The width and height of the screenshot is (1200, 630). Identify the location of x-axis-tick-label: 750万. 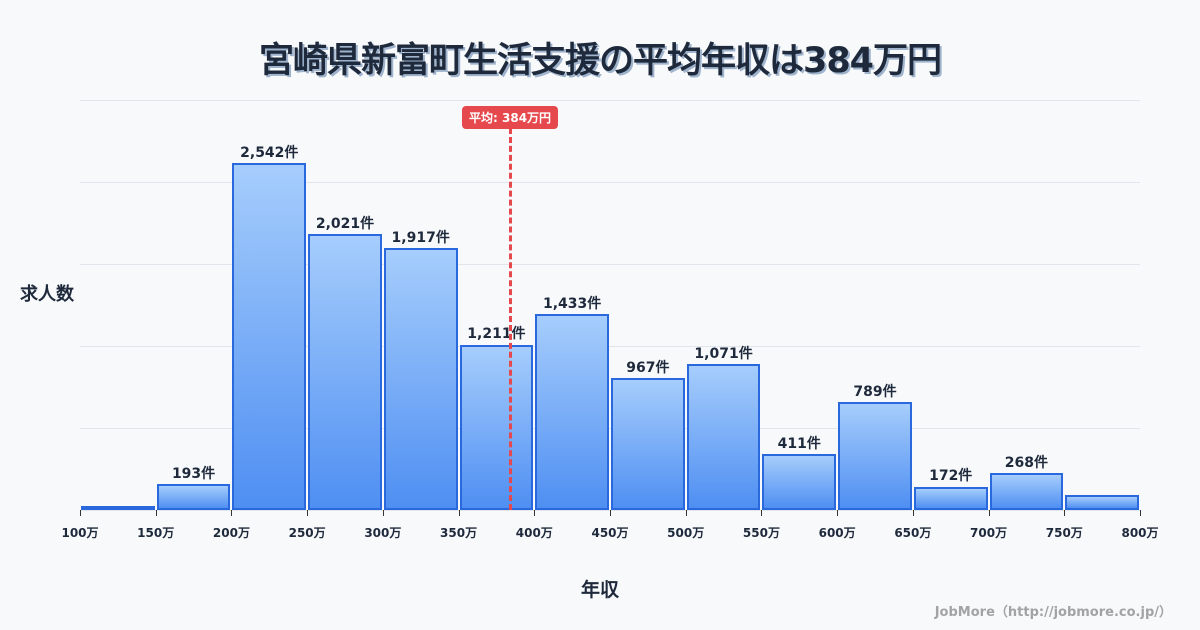
(1064, 533).